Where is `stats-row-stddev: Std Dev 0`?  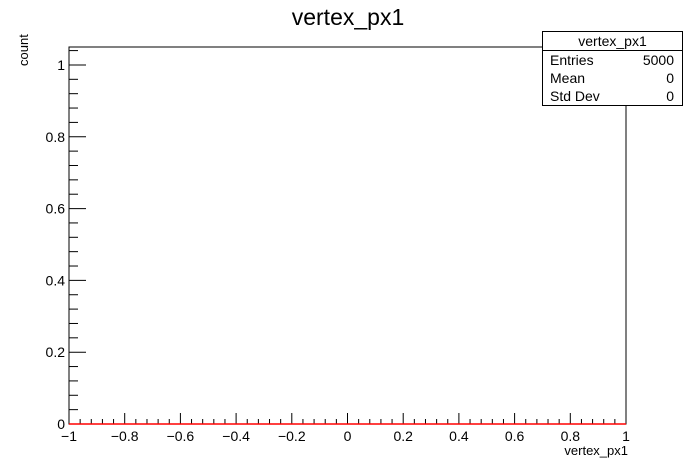
stats-row-stddev: Std Dev 0 is located at coordinates (612, 96).